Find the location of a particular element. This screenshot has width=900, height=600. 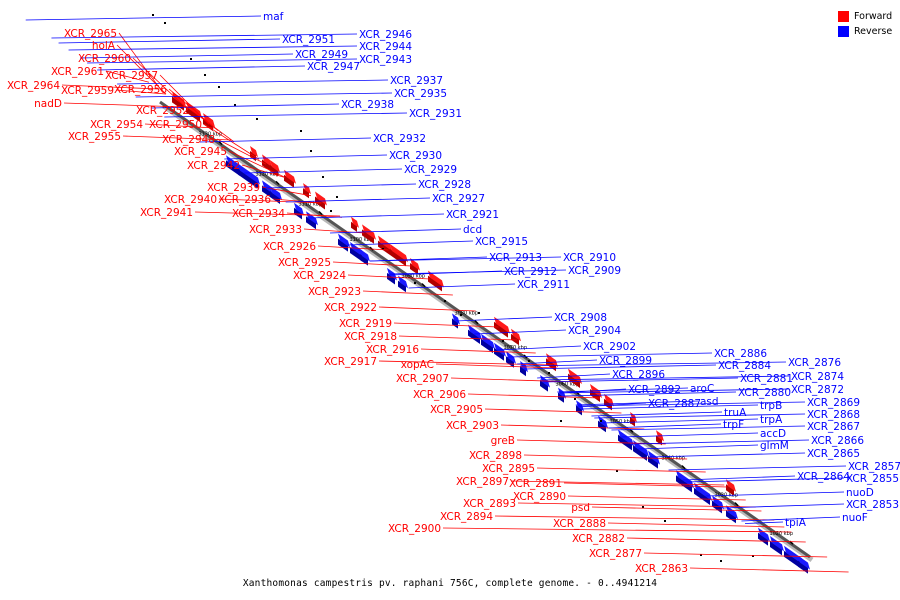

gene-label-xcr-2919: XCR_2919 is located at coordinates (365, 324).